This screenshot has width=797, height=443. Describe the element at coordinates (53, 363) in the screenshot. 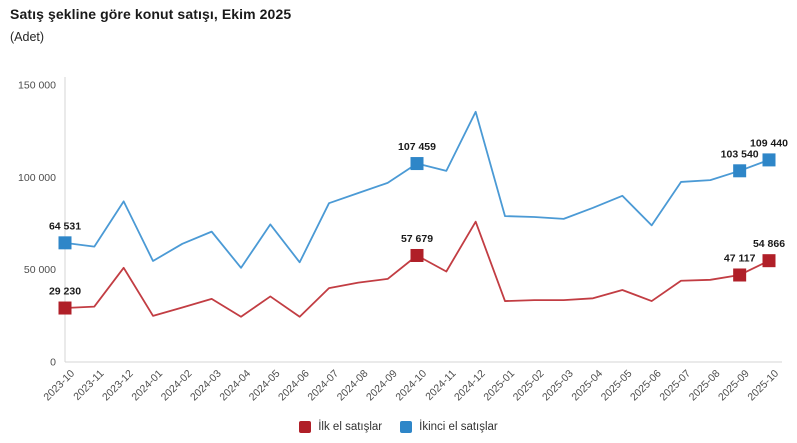

I see `y-tick-label: 0` at that location.